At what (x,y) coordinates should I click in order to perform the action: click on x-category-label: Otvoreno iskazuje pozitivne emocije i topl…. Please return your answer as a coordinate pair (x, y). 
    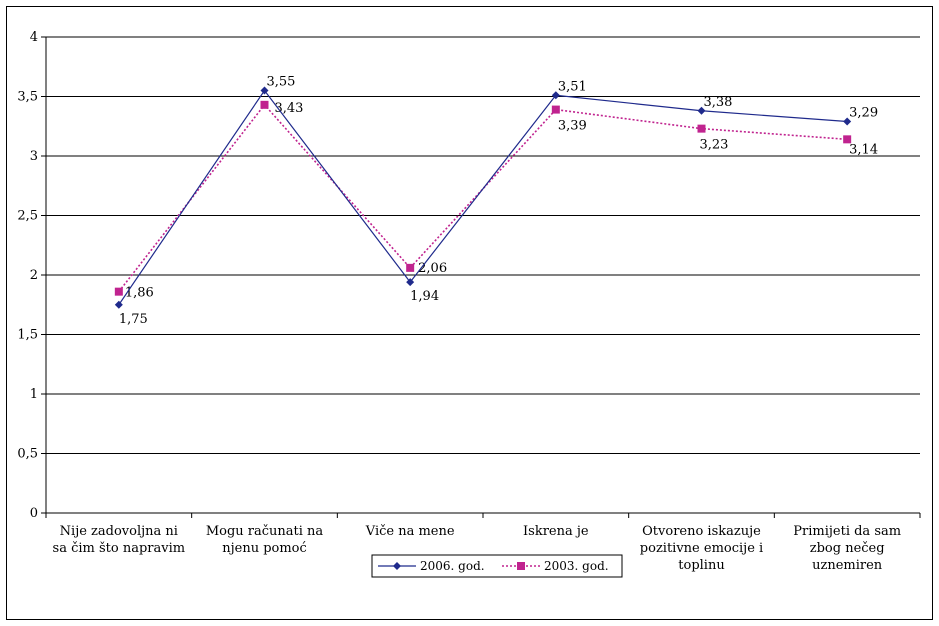
    Looking at the image, I should click on (701, 548).